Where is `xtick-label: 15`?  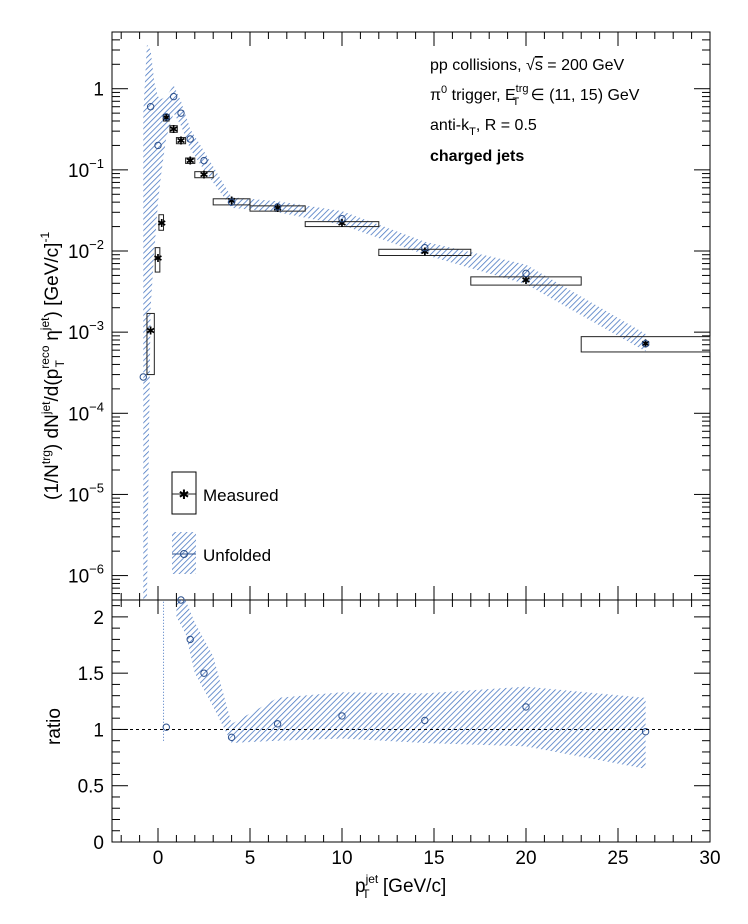 xtick-label: 15 is located at coordinates (433, 858).